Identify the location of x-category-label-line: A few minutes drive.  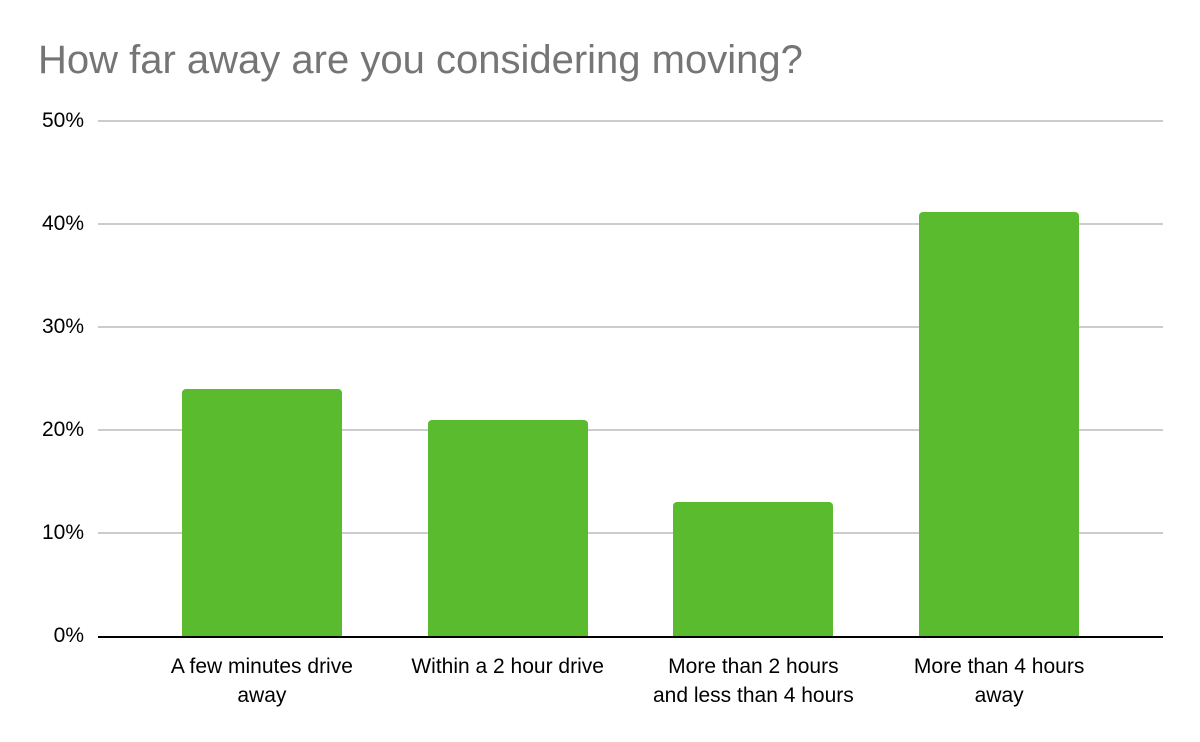
(261, 666).